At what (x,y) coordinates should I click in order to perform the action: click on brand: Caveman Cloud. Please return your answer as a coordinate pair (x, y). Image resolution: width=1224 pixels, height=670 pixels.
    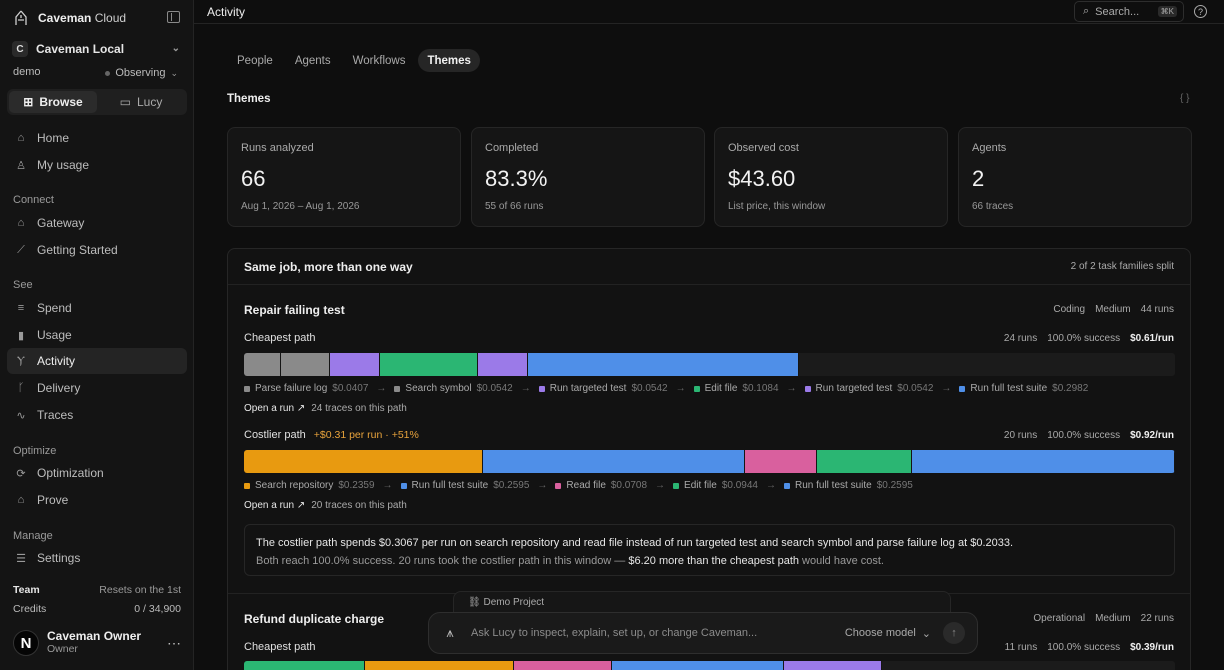
    Looking at the image, I should click on (69, 18).